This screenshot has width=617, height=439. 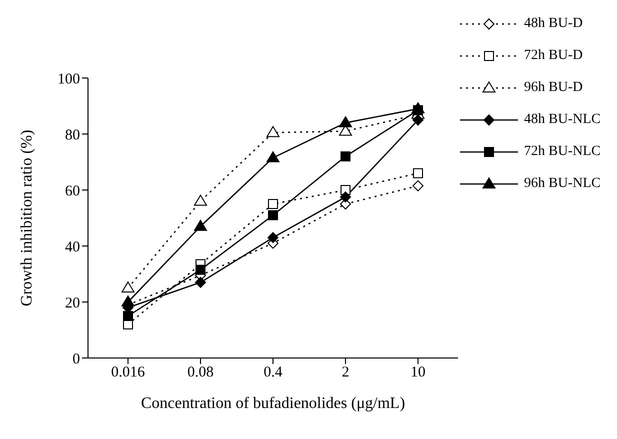 What do you see at coordinates (418, 372) in the screenshot?
I see `x-tick-label: 10` at bounding box center [418, 372].